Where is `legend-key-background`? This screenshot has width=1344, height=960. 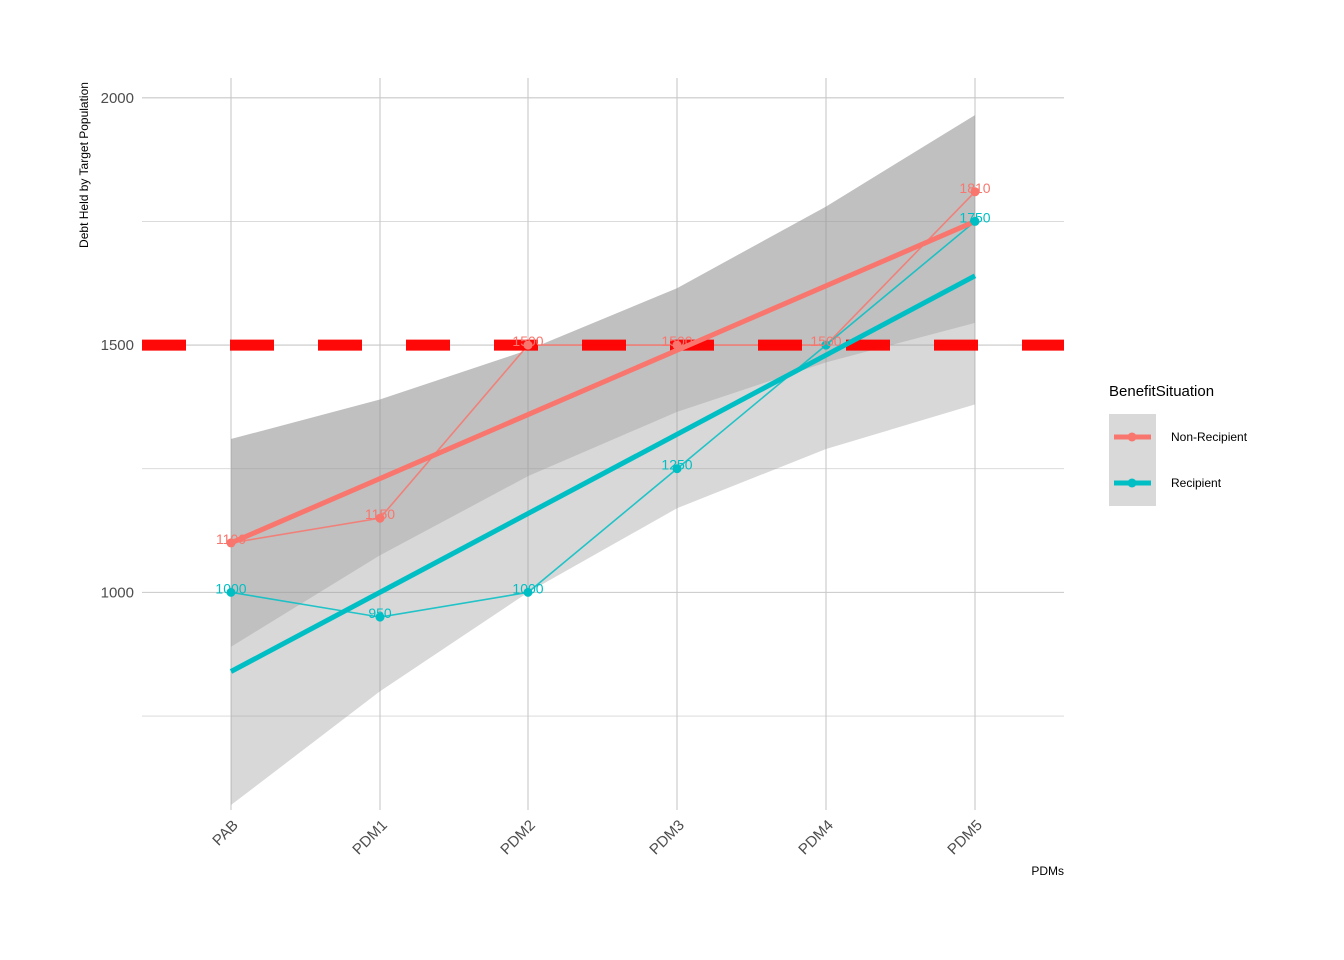
legend-key-background is located at coordinates (1132, 460).